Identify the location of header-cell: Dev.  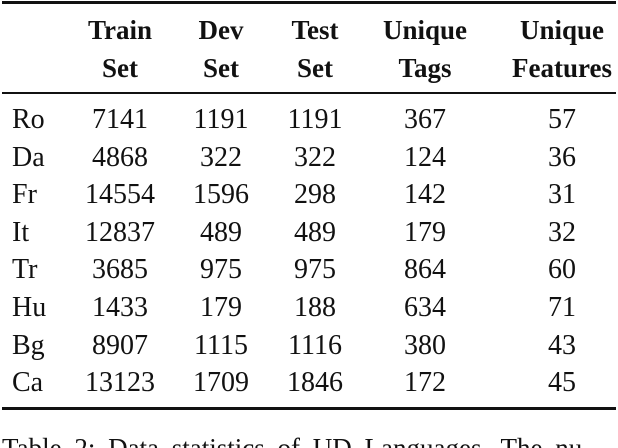
(221, 30).